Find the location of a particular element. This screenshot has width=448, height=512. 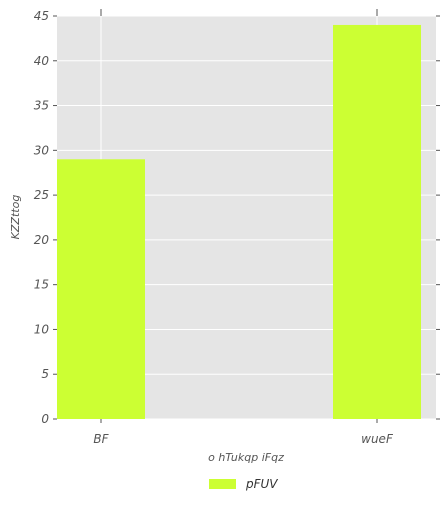

x-tick-labels: BF wueF is located at coordinates (243, 439).